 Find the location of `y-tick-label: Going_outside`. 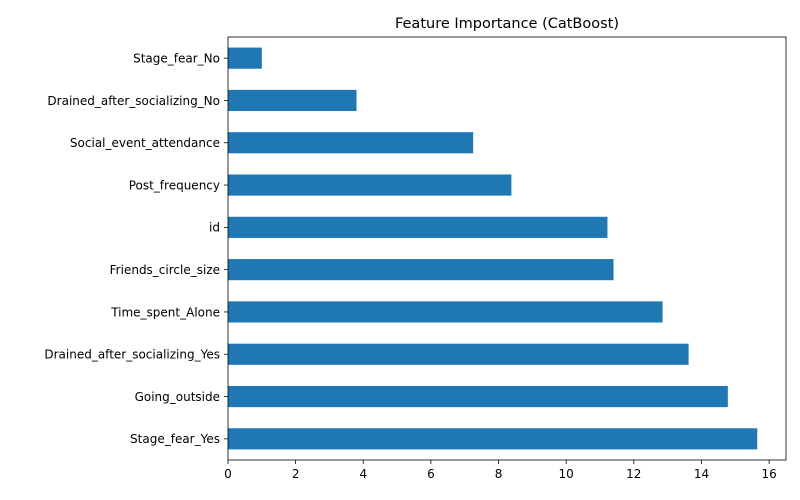

y-tick-label: Going_outside is located at coordinates (177, 397).